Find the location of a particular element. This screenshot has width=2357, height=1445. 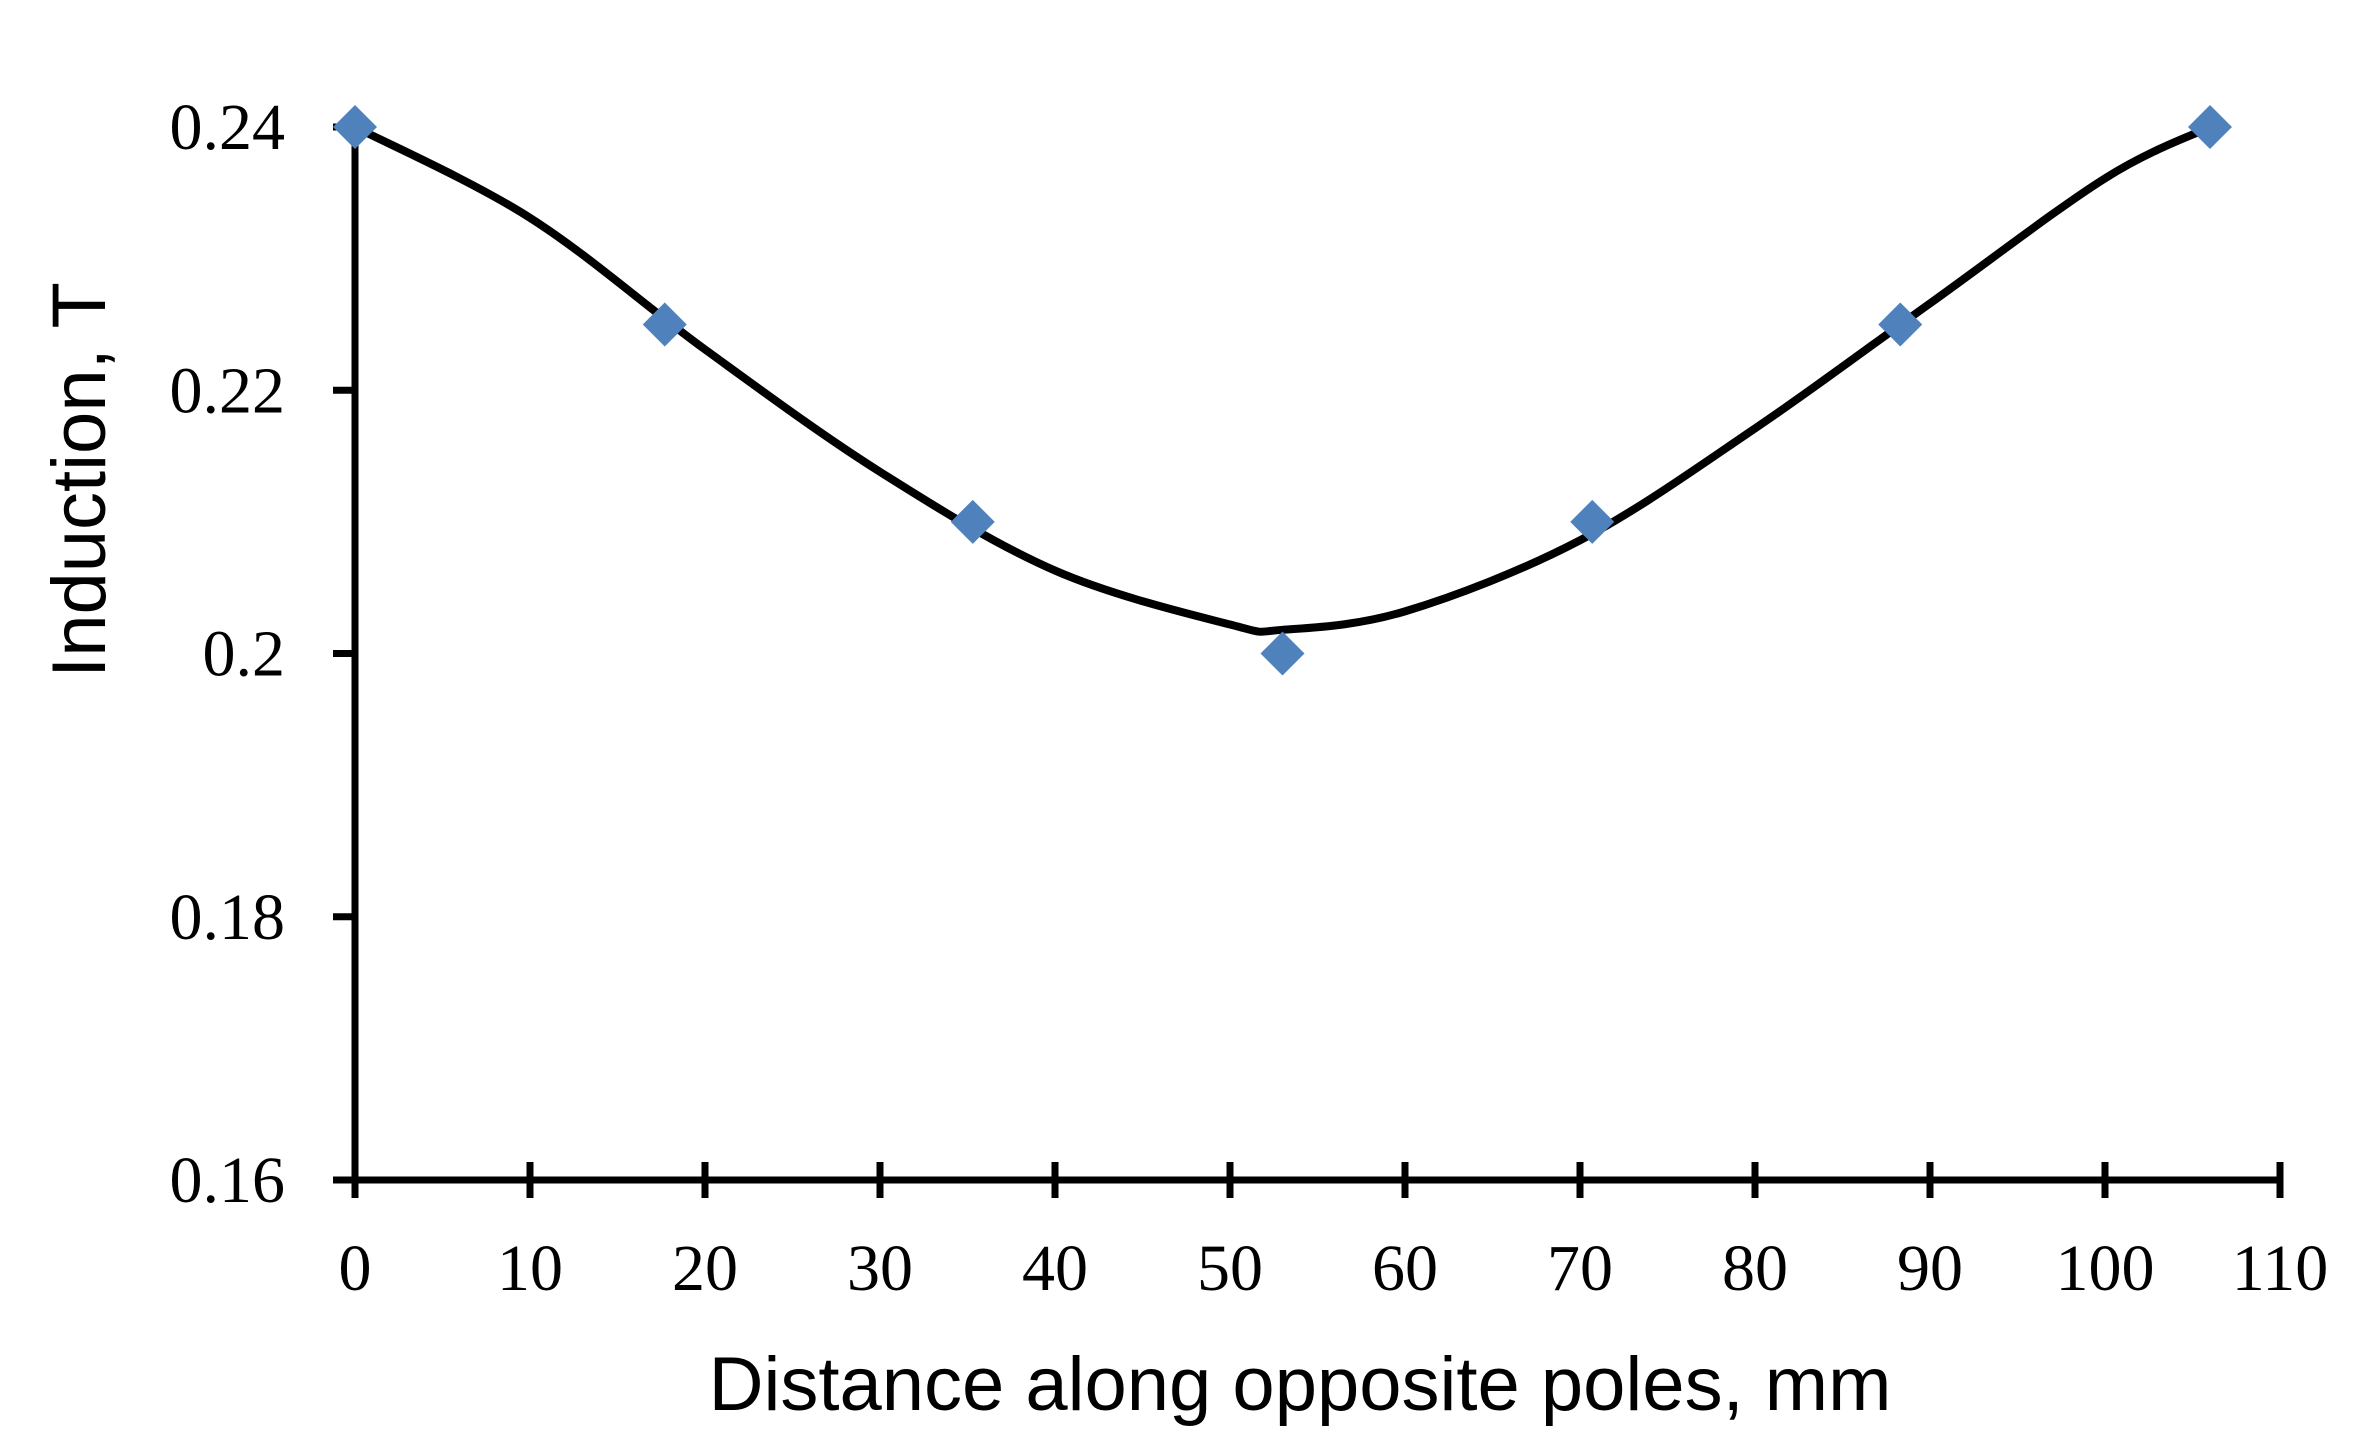

x-tick-label: 30 is located at coordinates (880, 1268).